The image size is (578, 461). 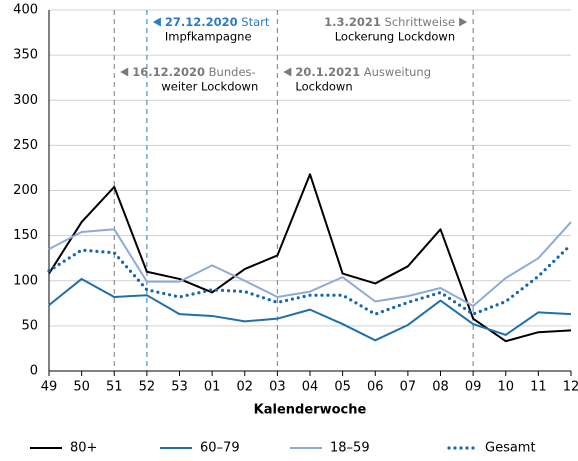 What do you see at coordinates (310, 387) in the screenshot?
I see `x-tick-label: 04` at bounding box center [310, 387].